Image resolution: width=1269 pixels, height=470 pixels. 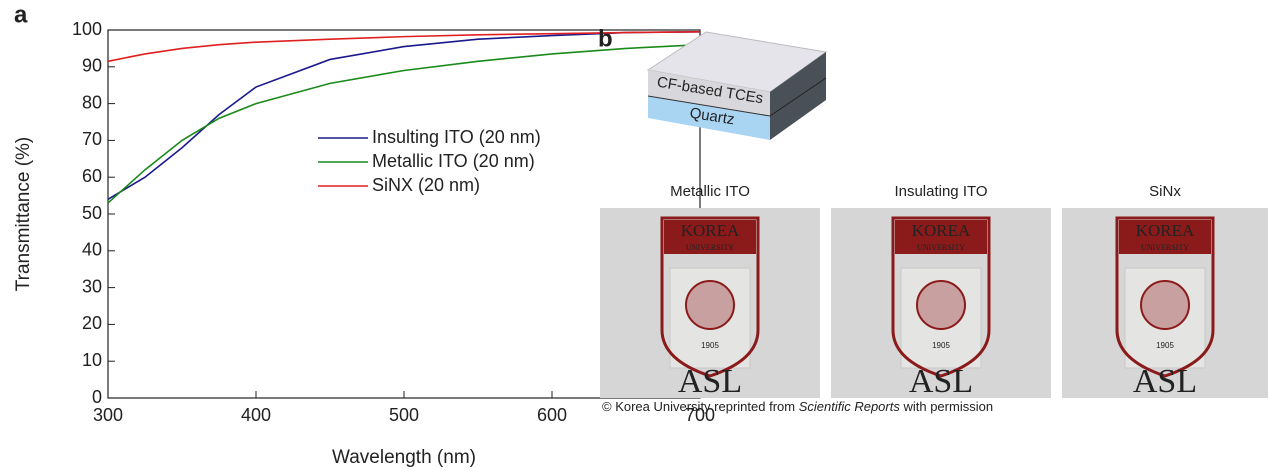 I want to click on y-tick-label: 10, so click(x=92, y=360).